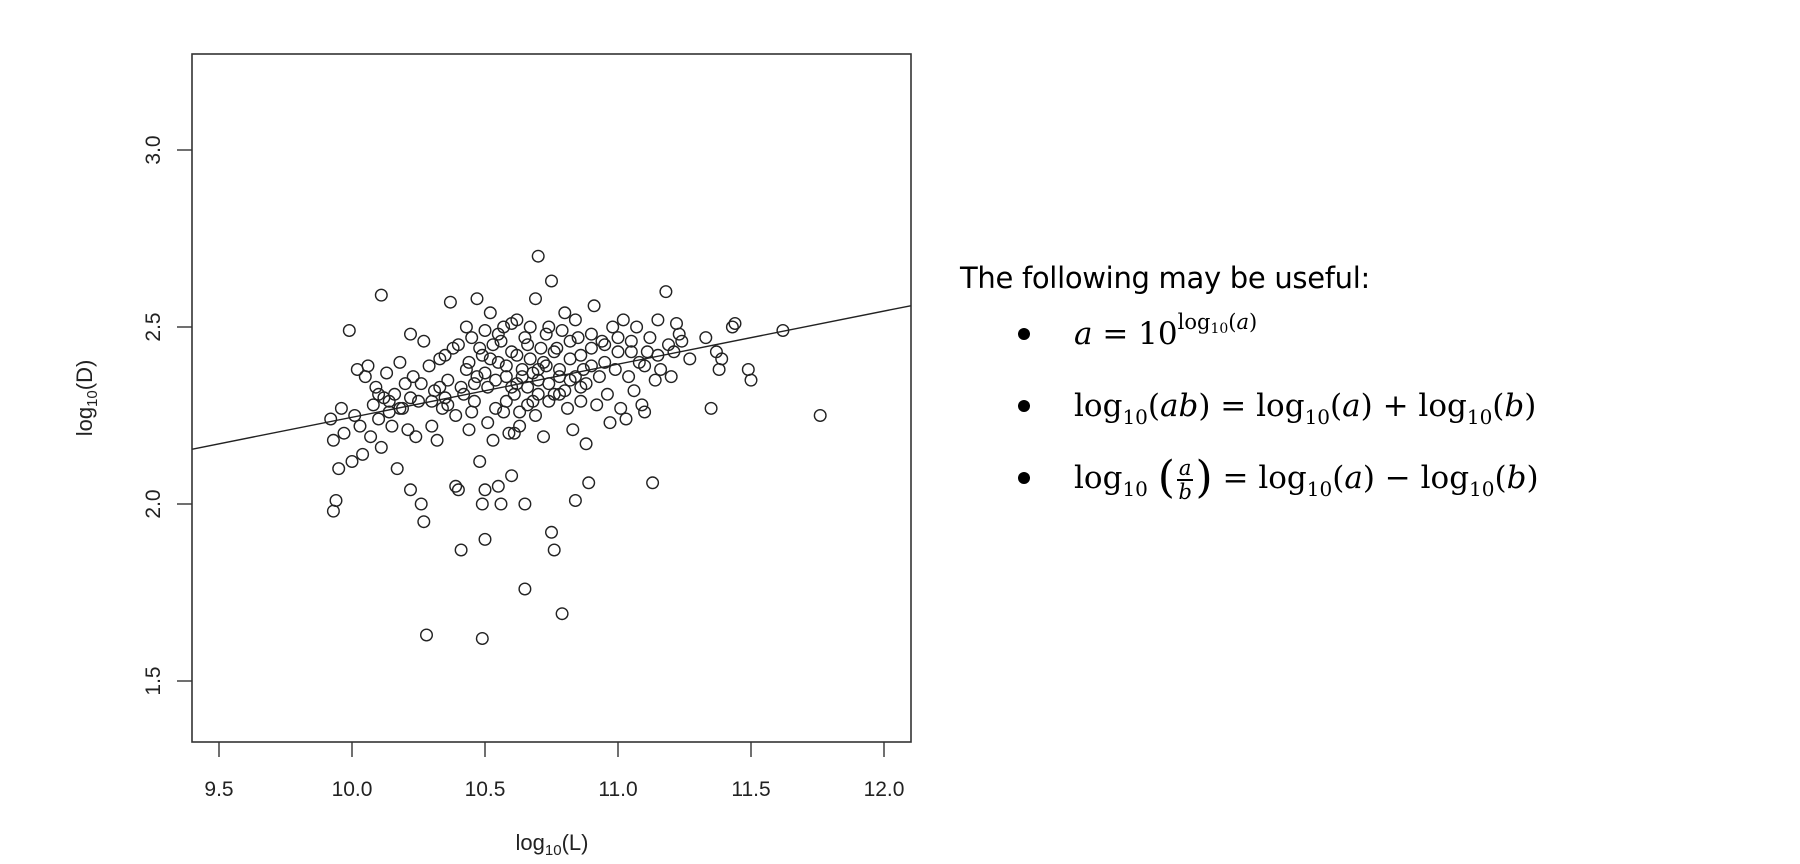  I want to click on x-tick-label: 10.5, so click(485, 789).